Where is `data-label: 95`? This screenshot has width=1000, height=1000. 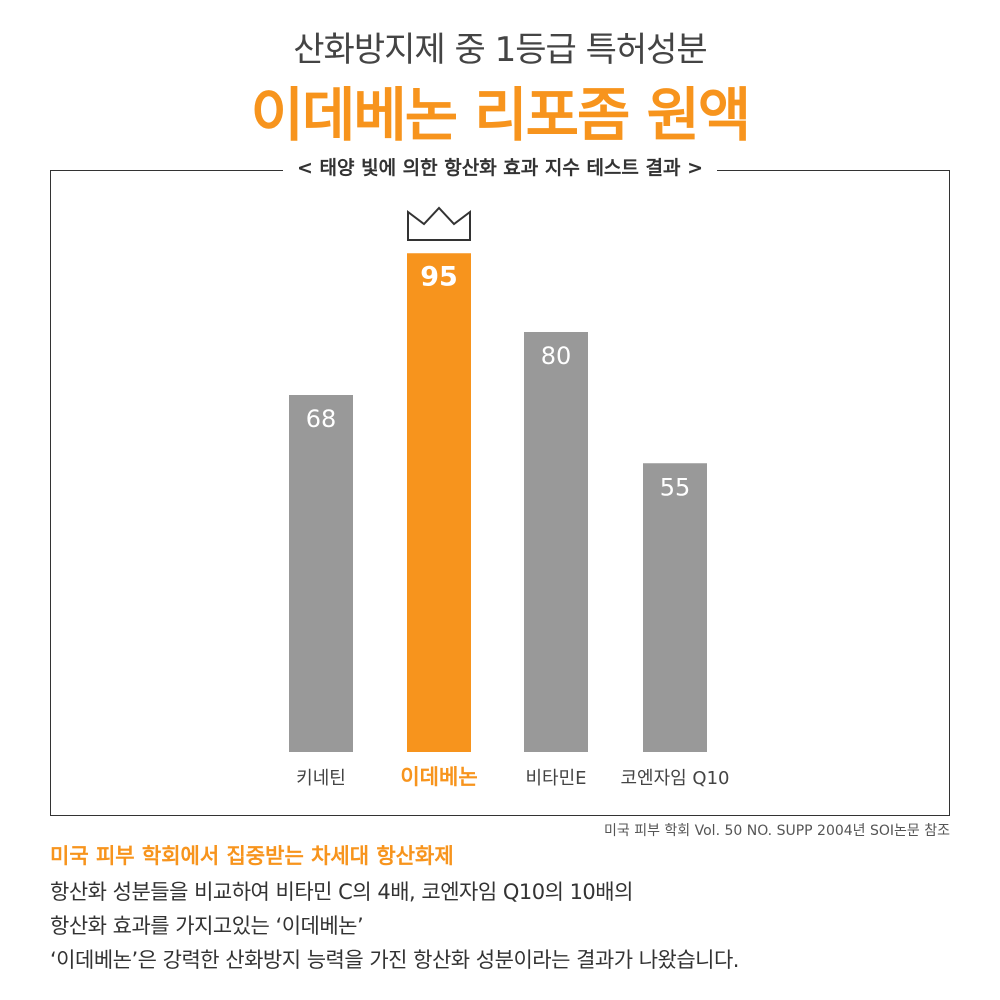
data-label: 95 is located at coordinates (439, 276).